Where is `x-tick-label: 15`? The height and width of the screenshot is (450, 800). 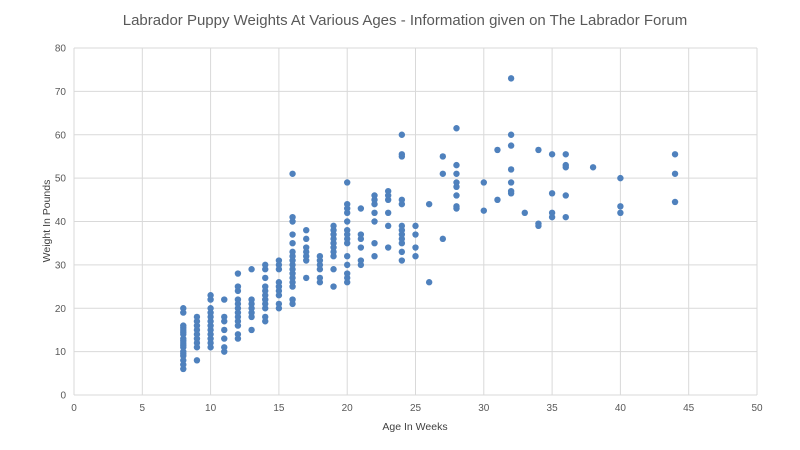 x-tick-label: 15 is located at coordinates (279, 408).